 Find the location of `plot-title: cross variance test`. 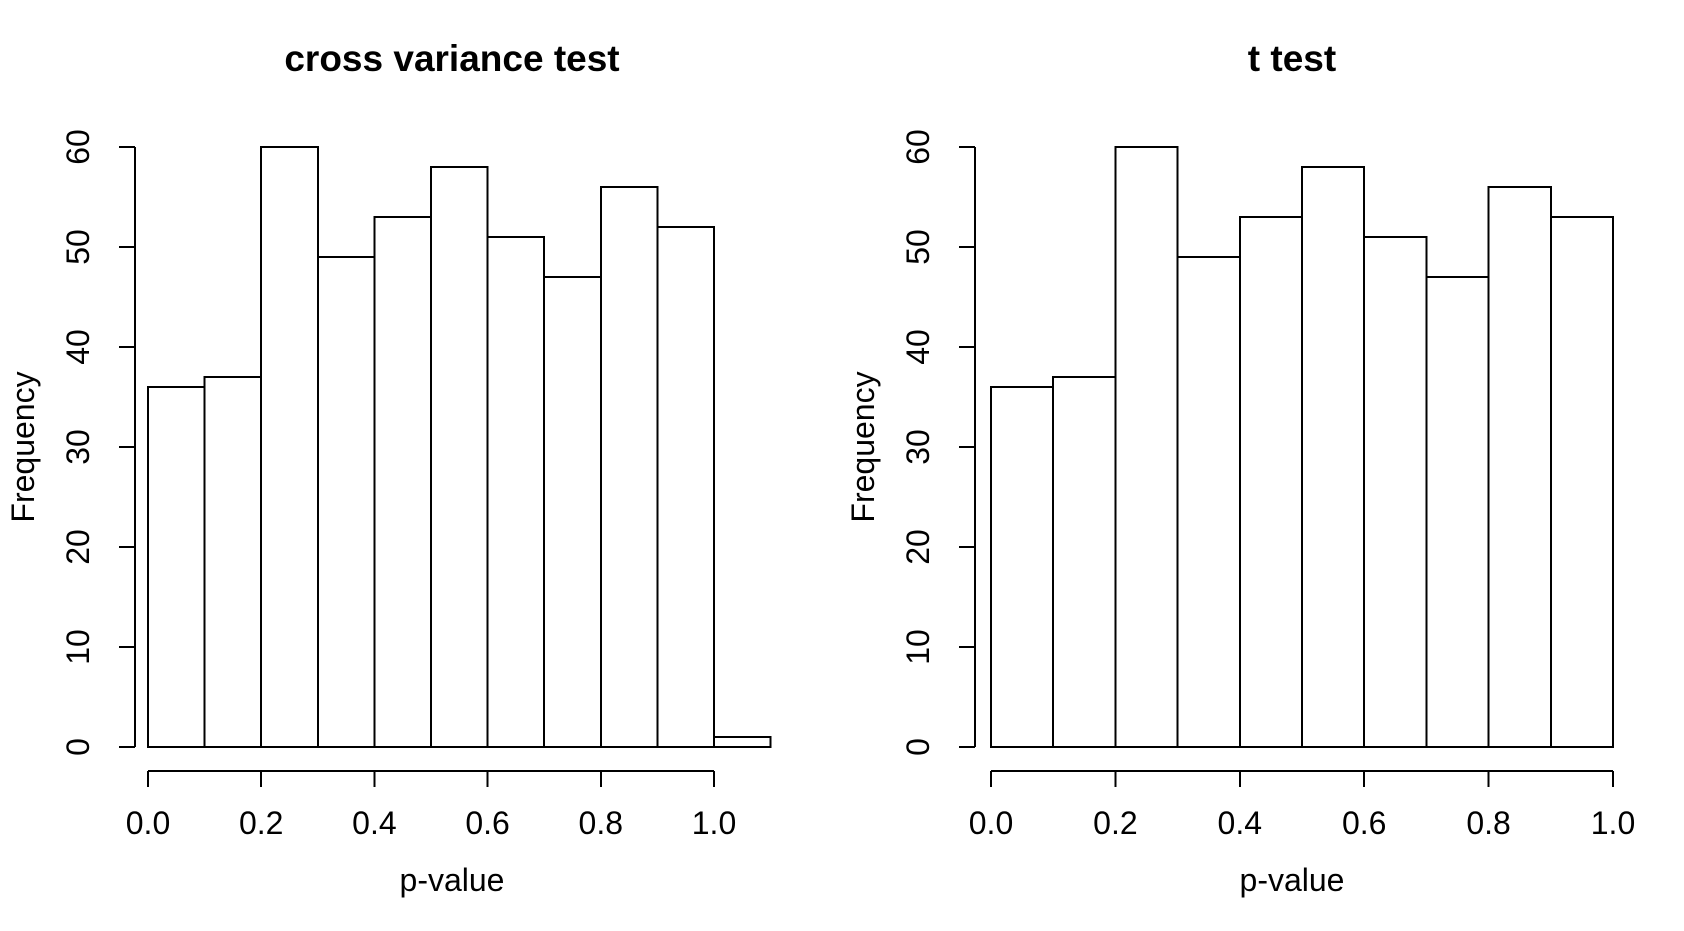

plot-title: cross variance test is located at coordinates (451, 58).